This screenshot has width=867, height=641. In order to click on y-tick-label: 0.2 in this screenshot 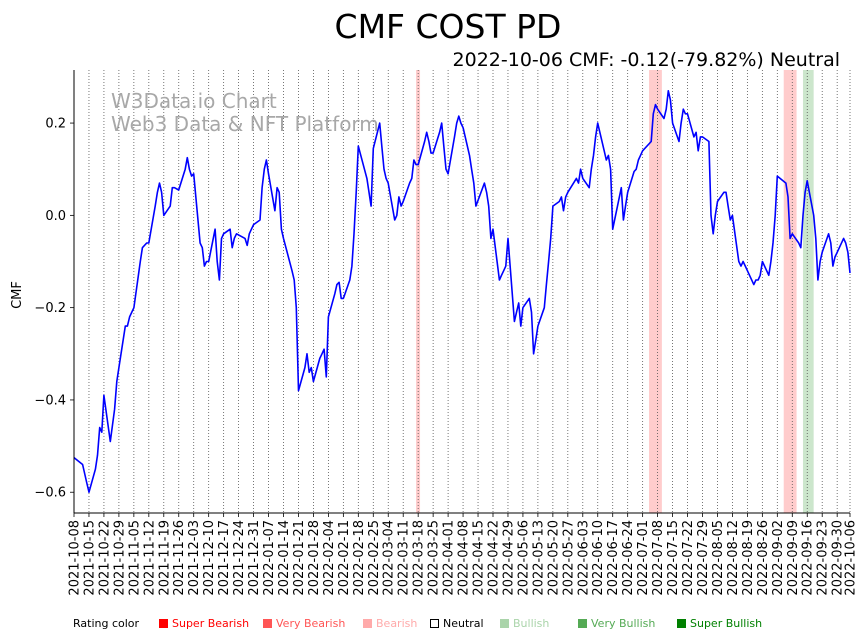, I will do `click(55, 124)`.